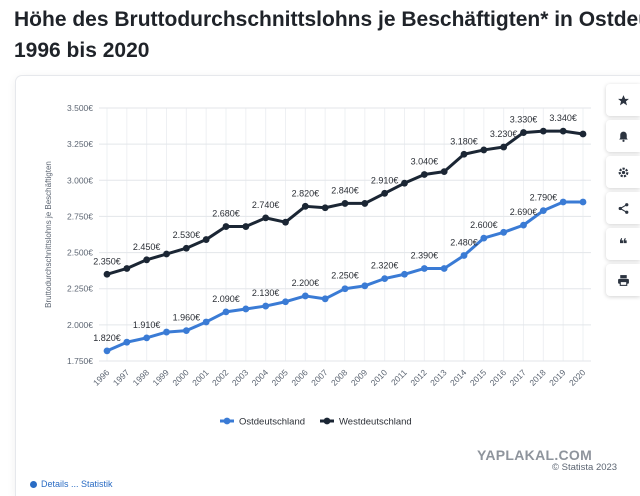 The height and width of the screenshot is (496, 640). What do you see at coordinates (180, 377) in the screenshot?
I see `x-tick-label: 2000` at bounding box center [180, 377].